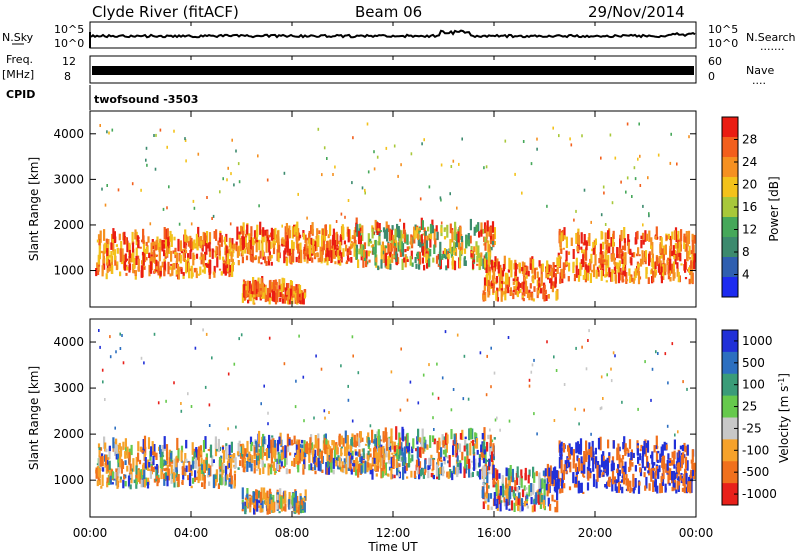  What do you see at coordinates (730, 385) in the screenshot?
I see `velocity-cbar-swatch` at bounding box center [730, 385].